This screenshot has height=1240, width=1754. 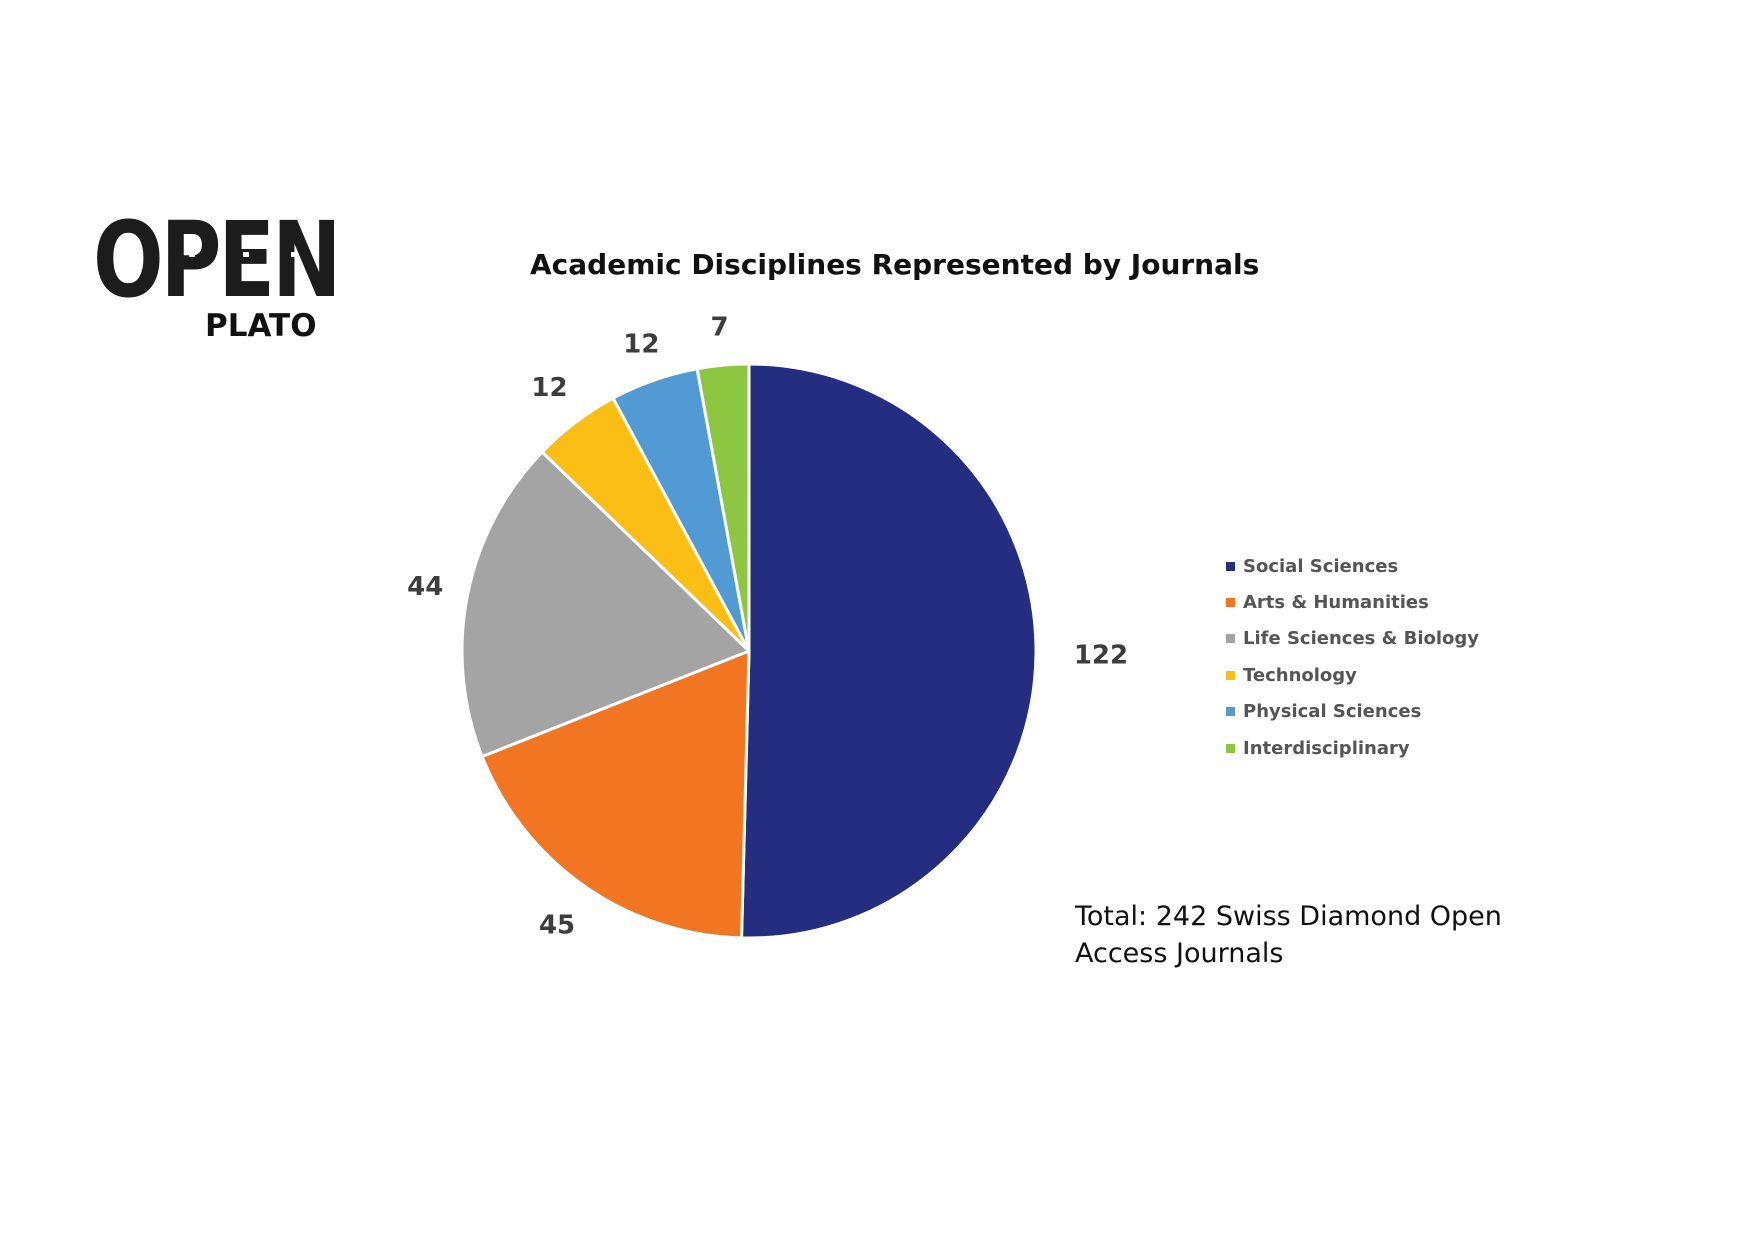 What do you see at coordinates (217, 260) in the screenshot?
I see `logo-open-text: OPEN` at bounding box center [217, 260].